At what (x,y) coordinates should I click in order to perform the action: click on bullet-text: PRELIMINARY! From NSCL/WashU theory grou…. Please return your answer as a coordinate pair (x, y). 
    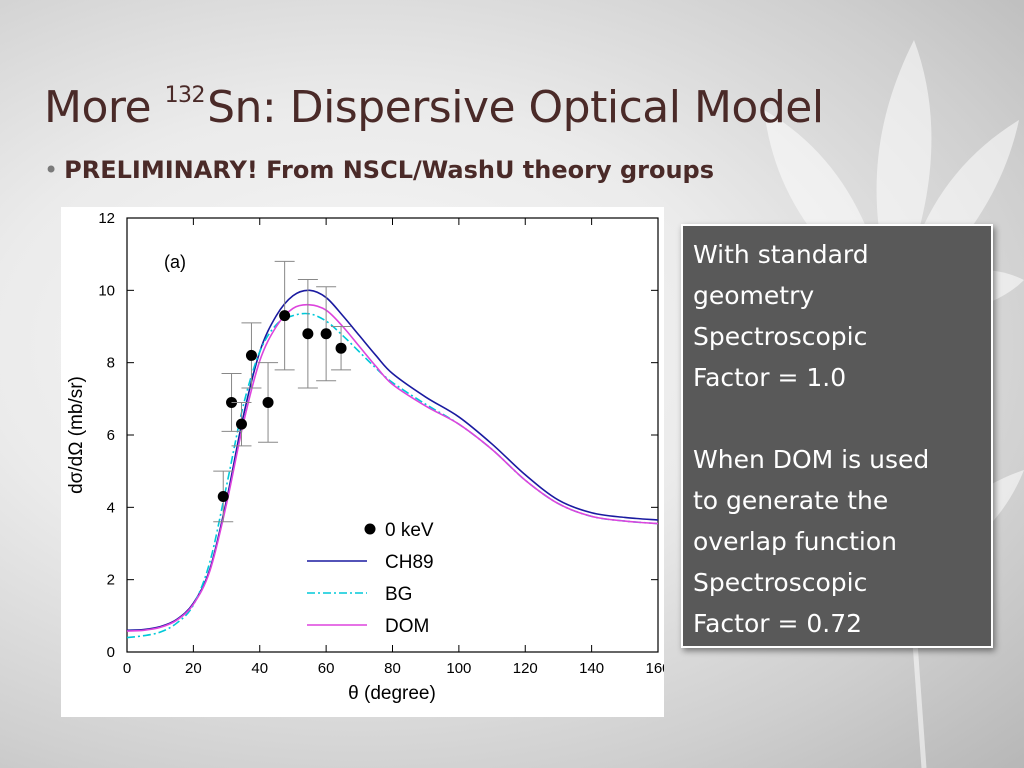
    Looking at the image, I should click on (389, 170).